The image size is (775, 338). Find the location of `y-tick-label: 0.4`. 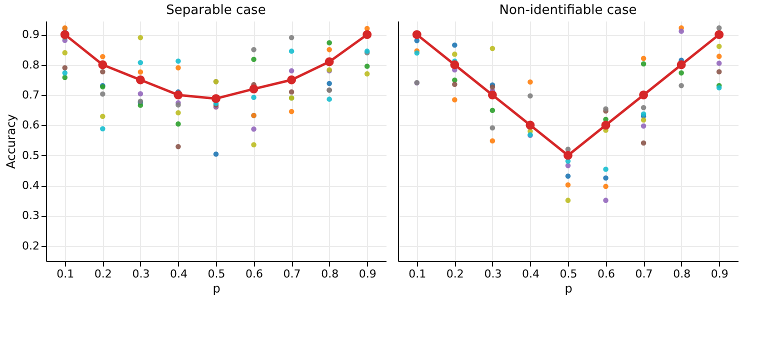

y-tick-label: 0.4 is located at coordinates (31, 185).